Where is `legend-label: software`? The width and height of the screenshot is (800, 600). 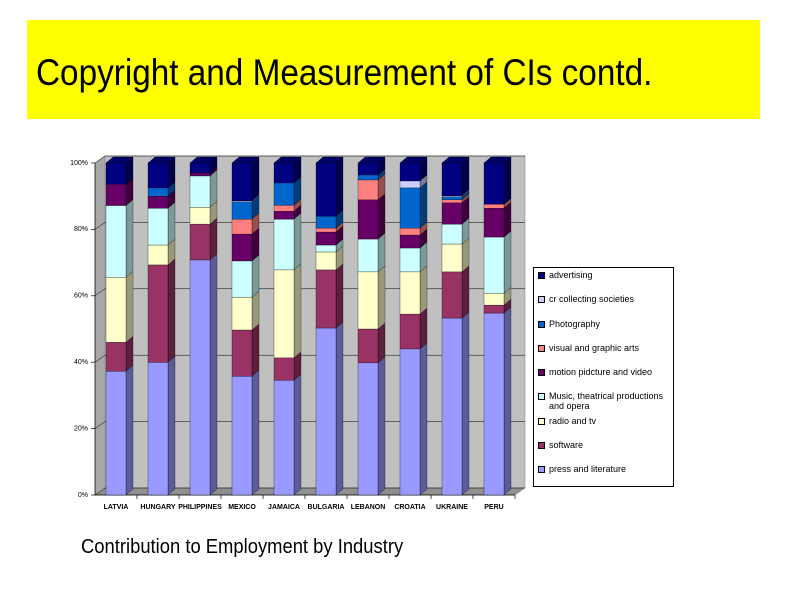
legend-label: software is located at coordinates (566, 445).